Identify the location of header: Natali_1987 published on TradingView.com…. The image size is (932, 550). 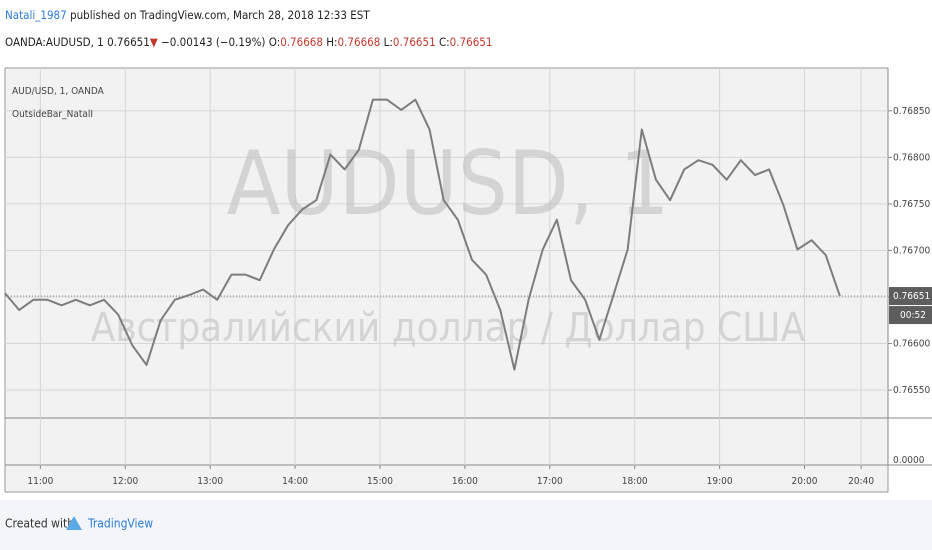
(187, 15).